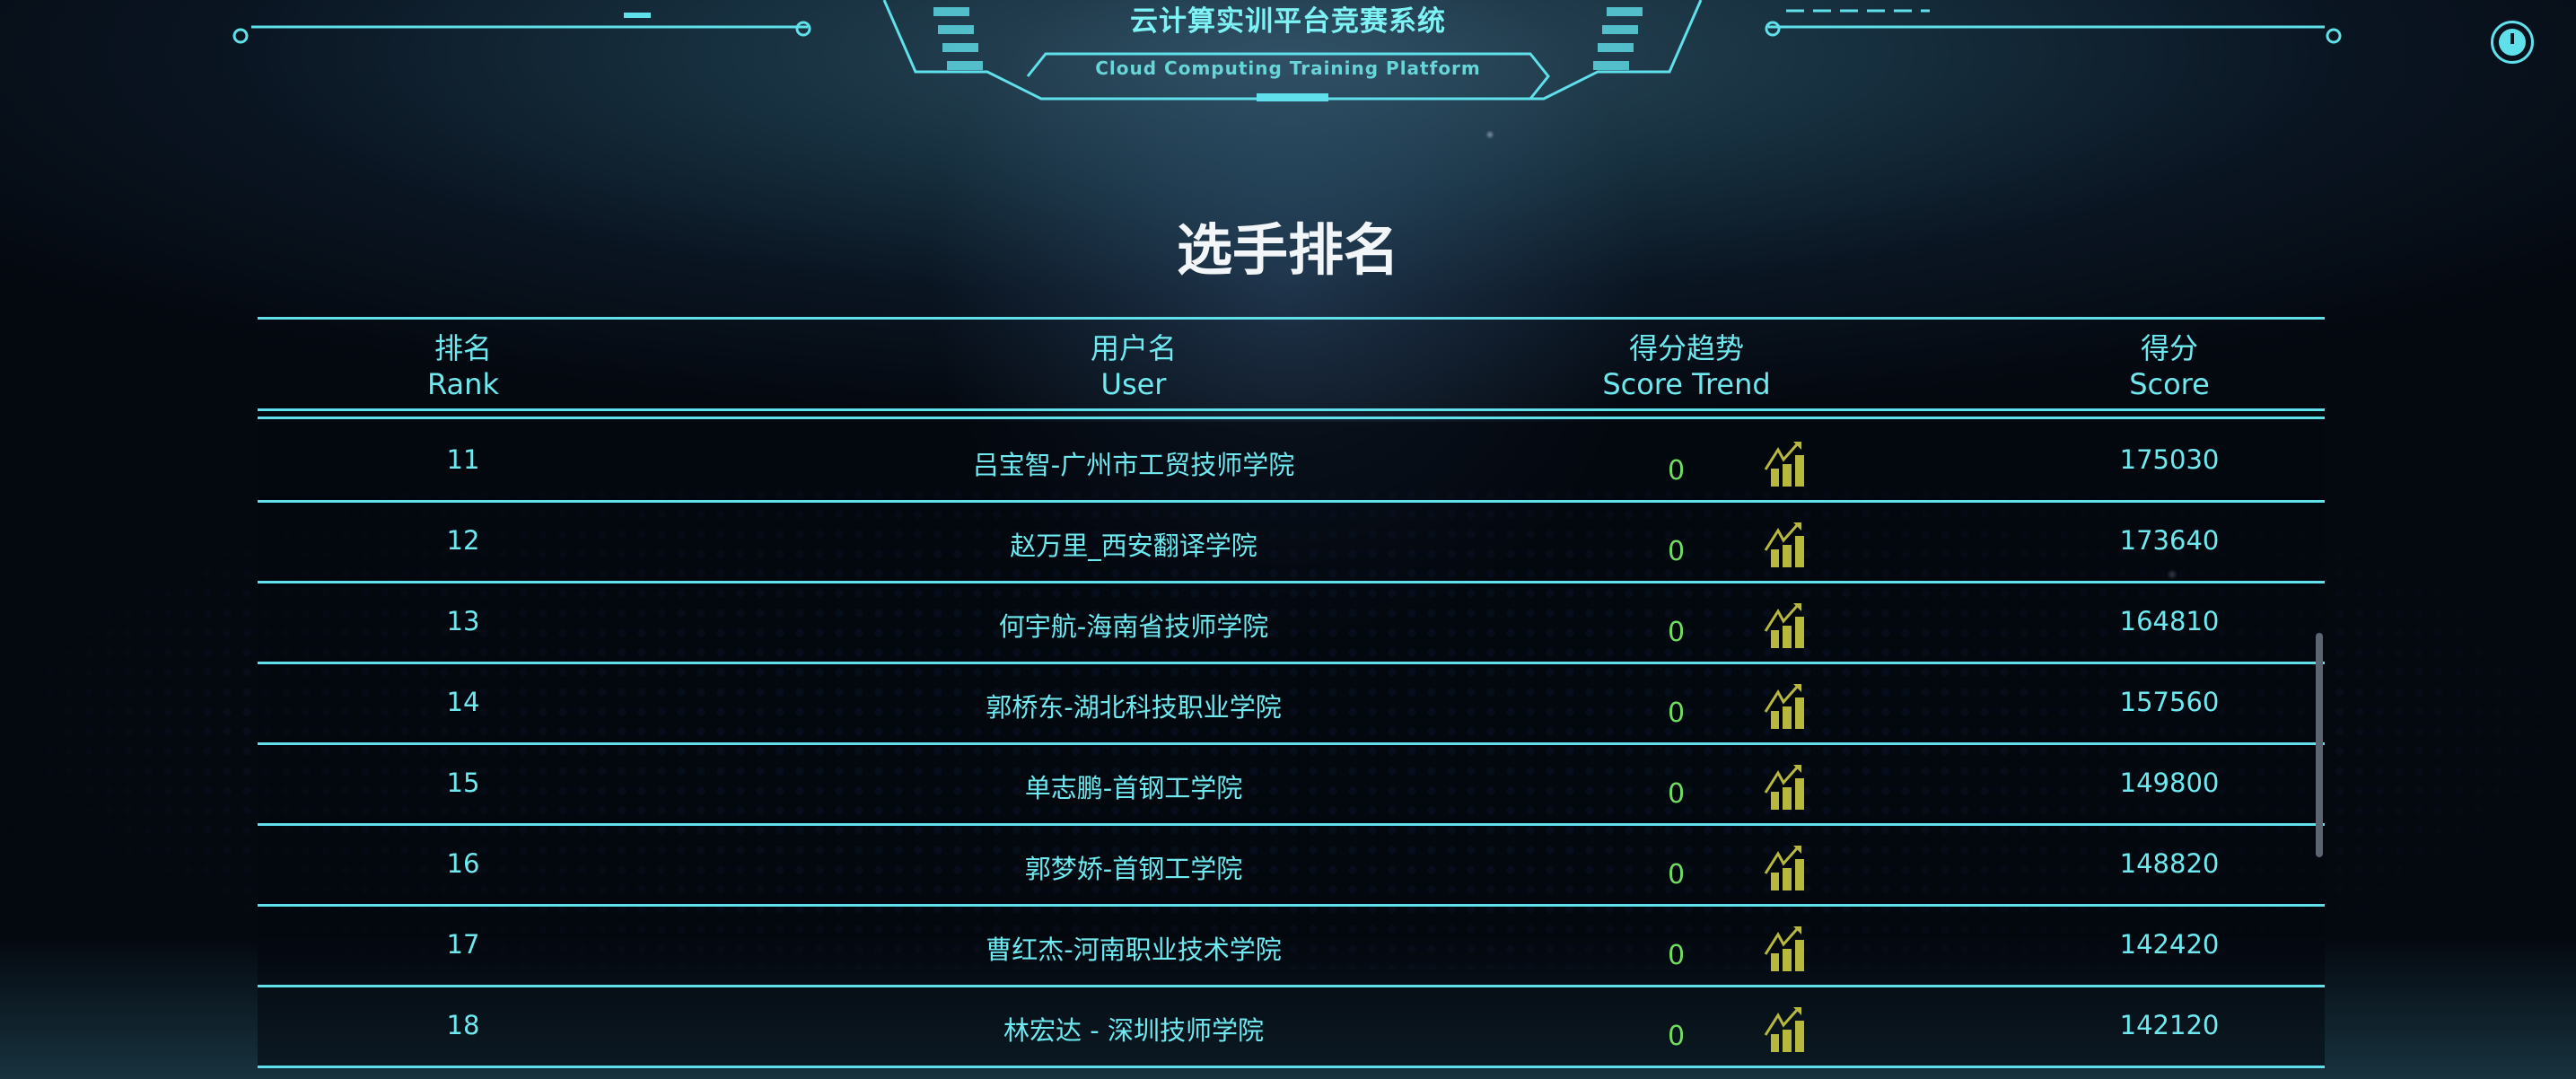 The height and width of the screenshot is (1079, 2576). I want to click on header-en: User, so click(1133, 384).